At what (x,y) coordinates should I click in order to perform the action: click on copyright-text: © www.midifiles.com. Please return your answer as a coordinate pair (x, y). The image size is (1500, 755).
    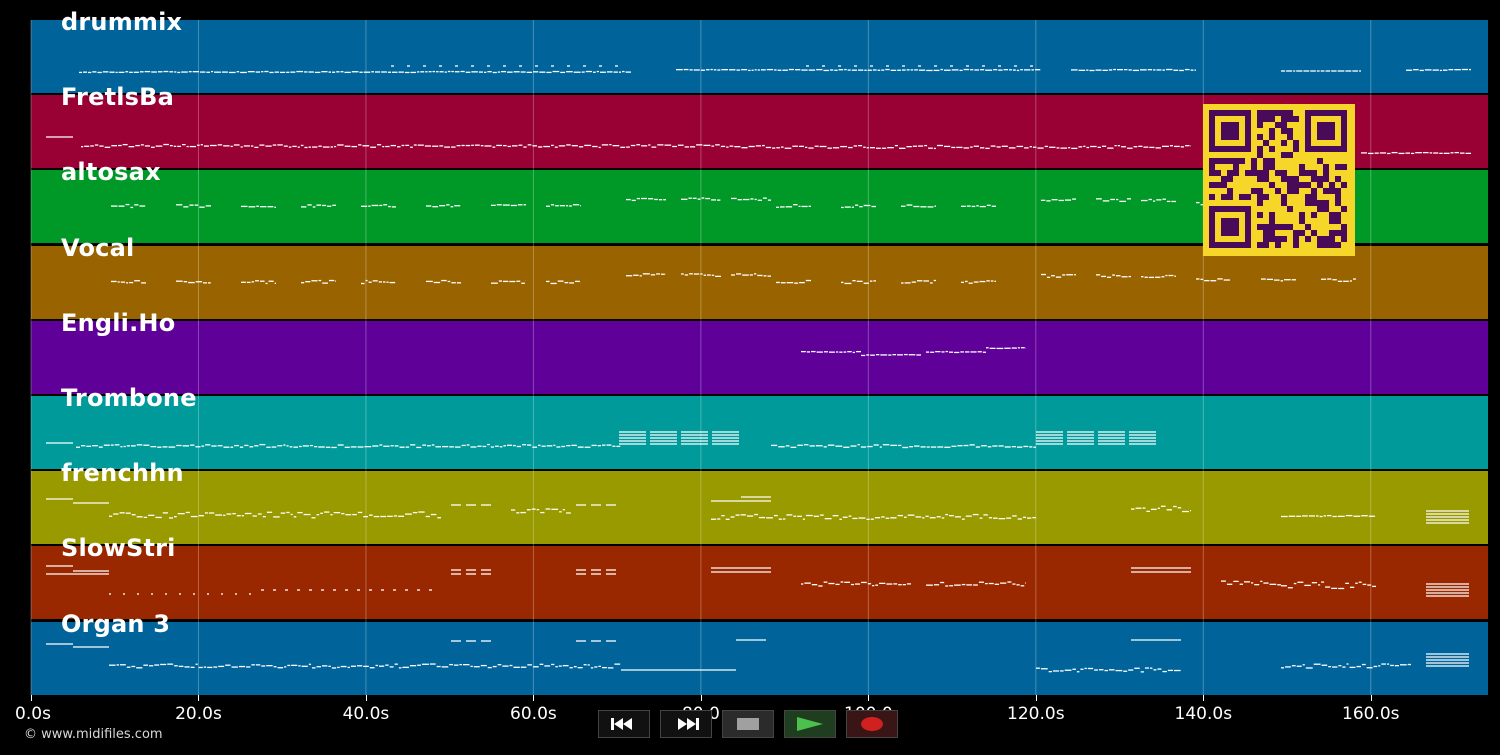
    Looking at the image, I should click on (93, 734).